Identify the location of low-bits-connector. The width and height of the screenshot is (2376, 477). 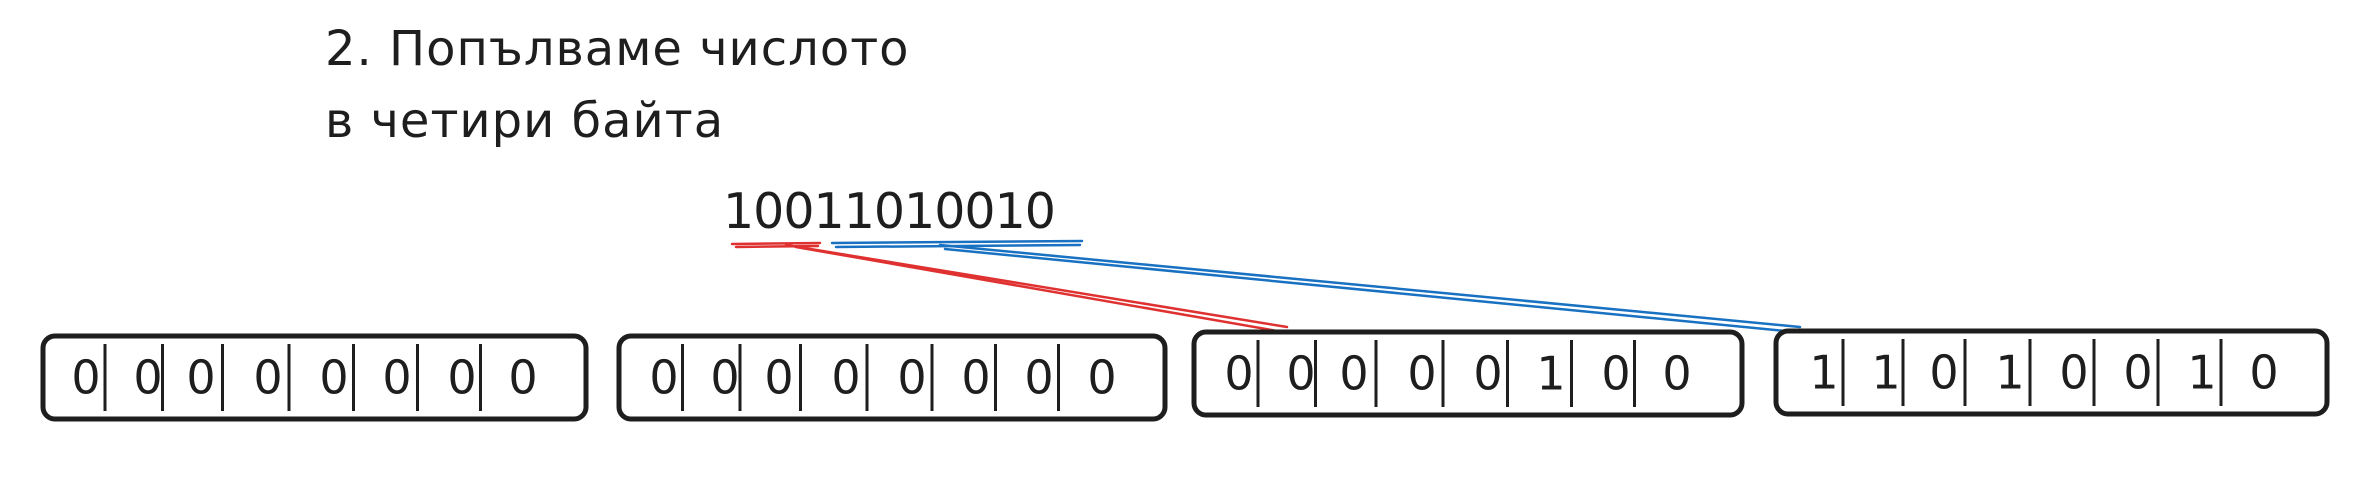
(1316, 286).